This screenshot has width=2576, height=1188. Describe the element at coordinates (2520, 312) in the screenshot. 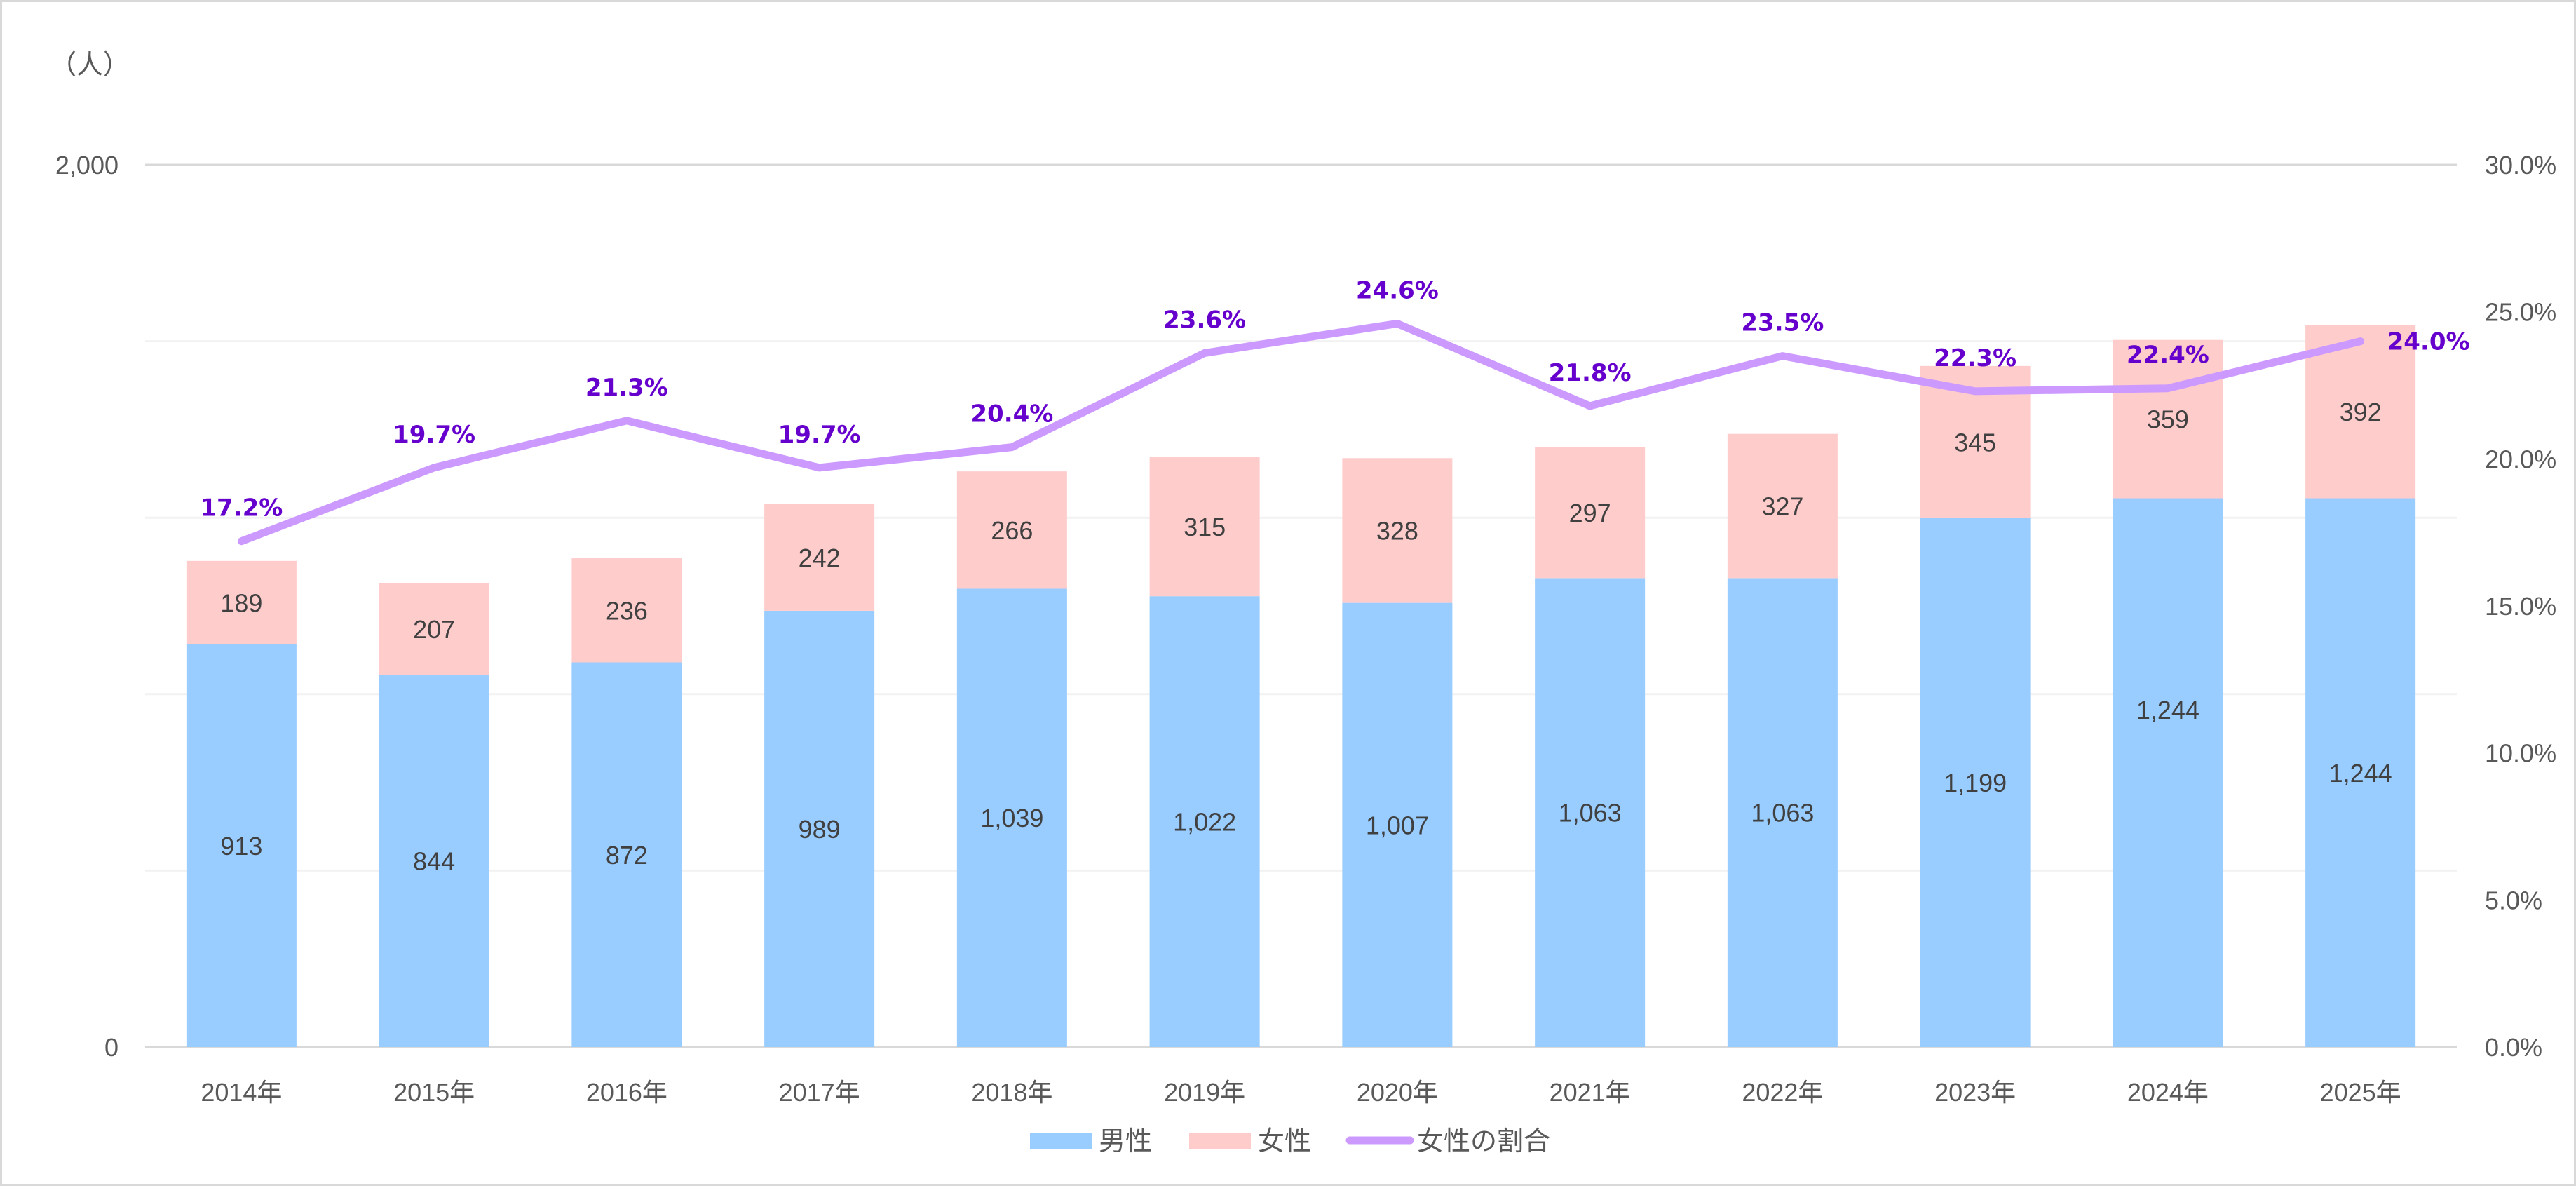

I see `y-right-tick-label: 25.0%` at that location.